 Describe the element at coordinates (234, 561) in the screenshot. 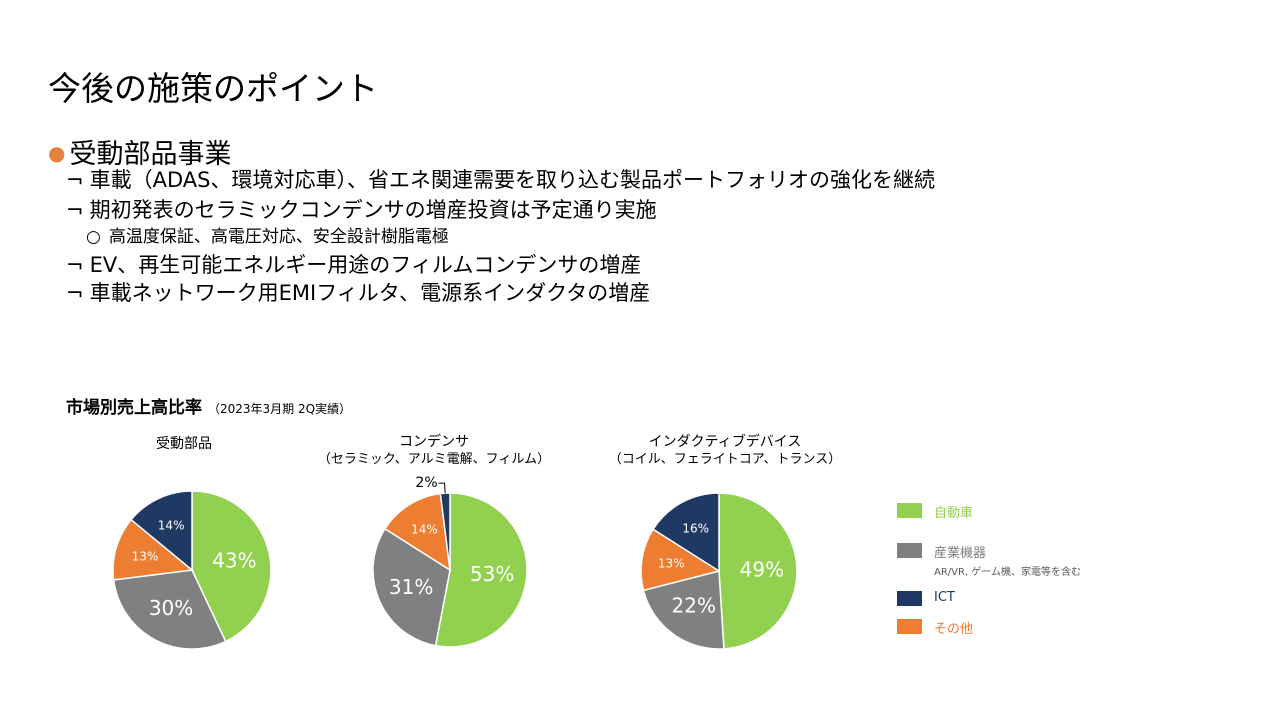

I see `pie-data-label: 43%` at that location.